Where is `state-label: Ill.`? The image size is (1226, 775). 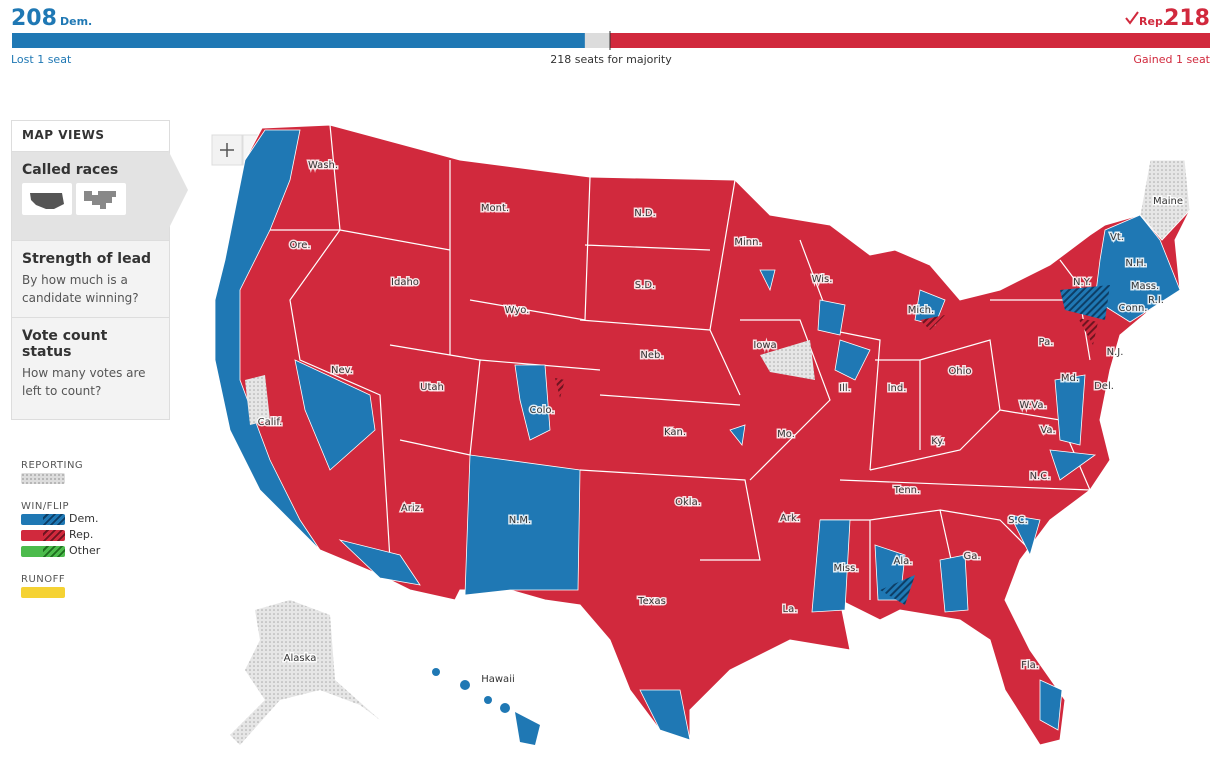 state-label: Ill. is located at coordinates (845, 388).